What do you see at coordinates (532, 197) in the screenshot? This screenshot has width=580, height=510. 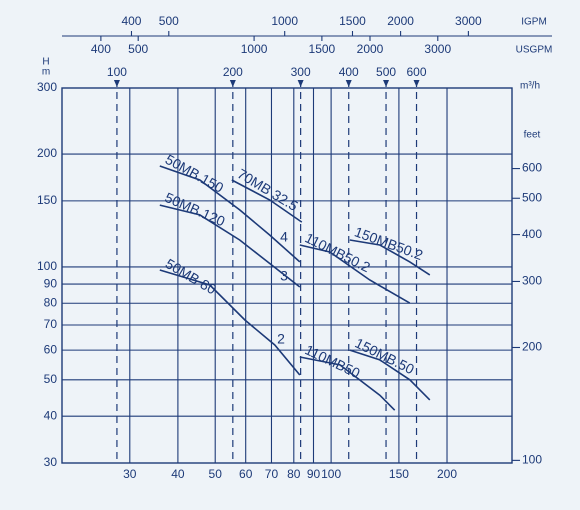 I see `y2-tick-label: 500` at bounding box center [532, 197].